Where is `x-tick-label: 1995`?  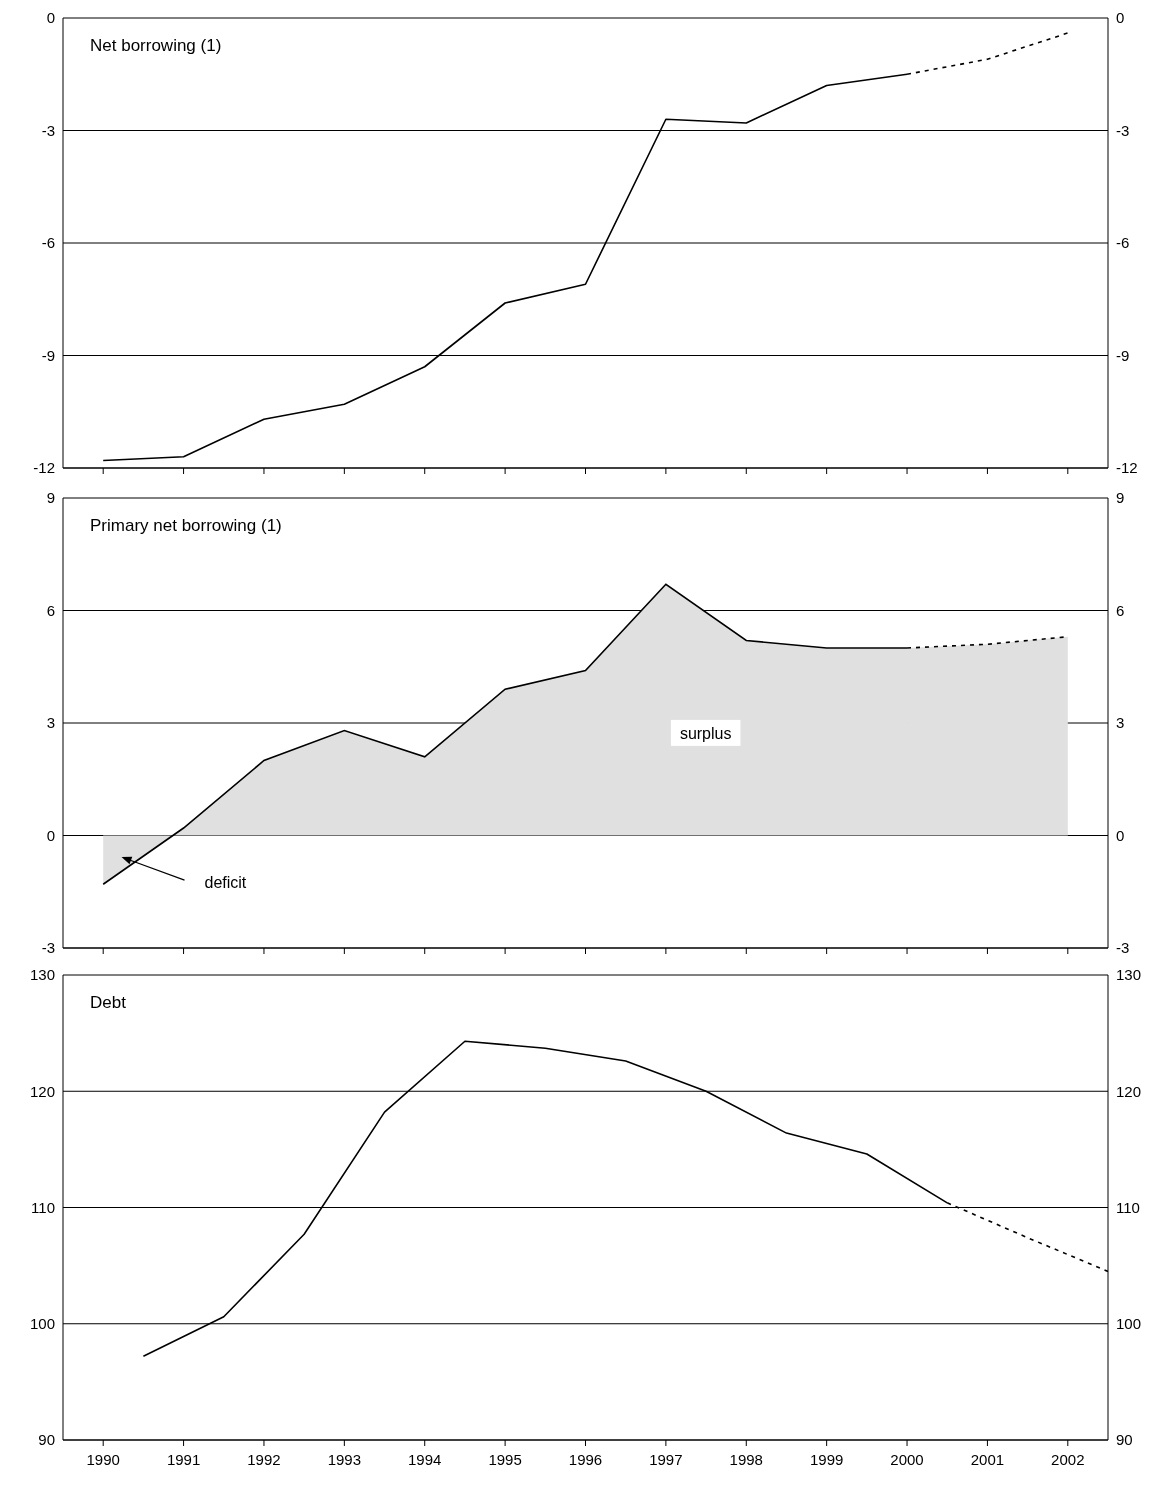
x-tick-label: 1995 is located at coordinates (505, 1459).